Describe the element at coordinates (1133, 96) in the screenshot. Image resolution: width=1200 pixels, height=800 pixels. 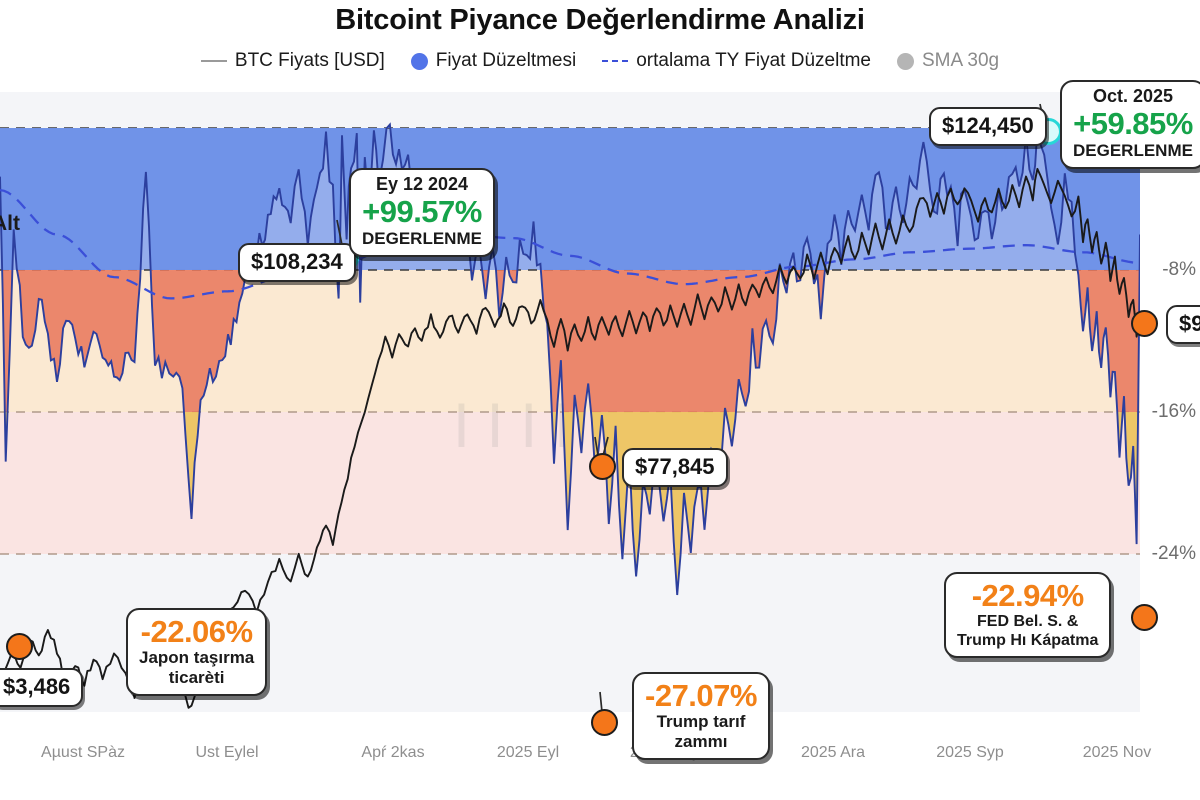
I see `callout-date: Oct. 2025` at that location.